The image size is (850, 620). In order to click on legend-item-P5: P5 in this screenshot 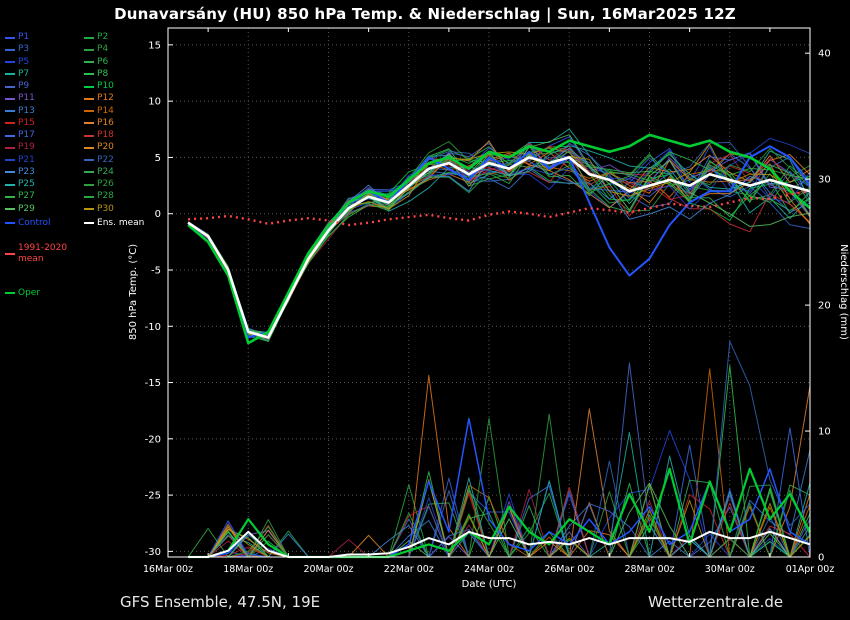, I will do `click(44, 62)`.